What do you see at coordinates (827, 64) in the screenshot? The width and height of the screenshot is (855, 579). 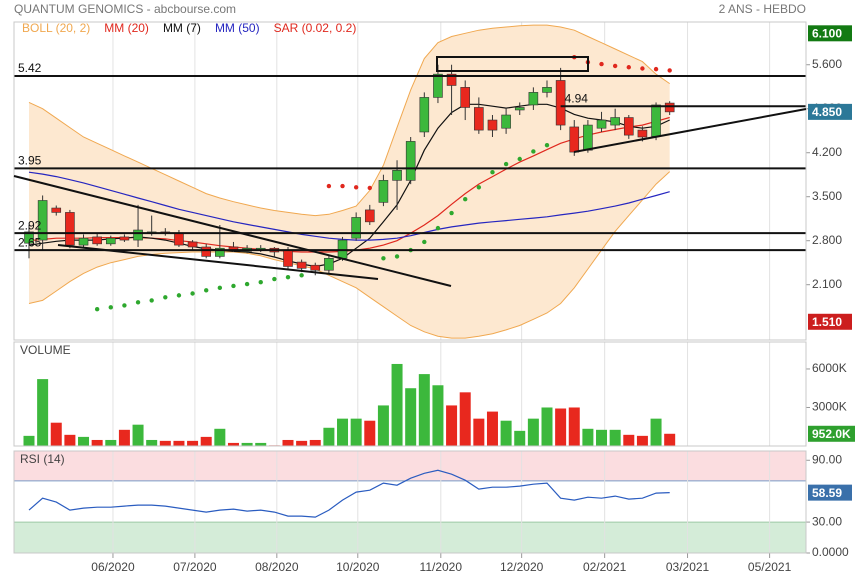 I see `y-tick-label: 5.600` at bounding box center [827, 64].